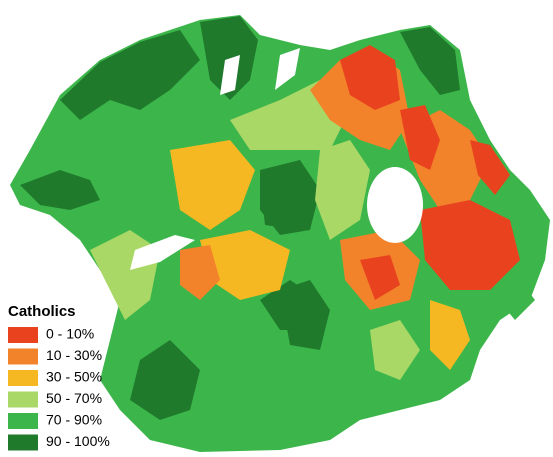  Describe the element at coordinates (74, 420) in the screenshot. I see `legend-label: 70 - 90%` at that location.